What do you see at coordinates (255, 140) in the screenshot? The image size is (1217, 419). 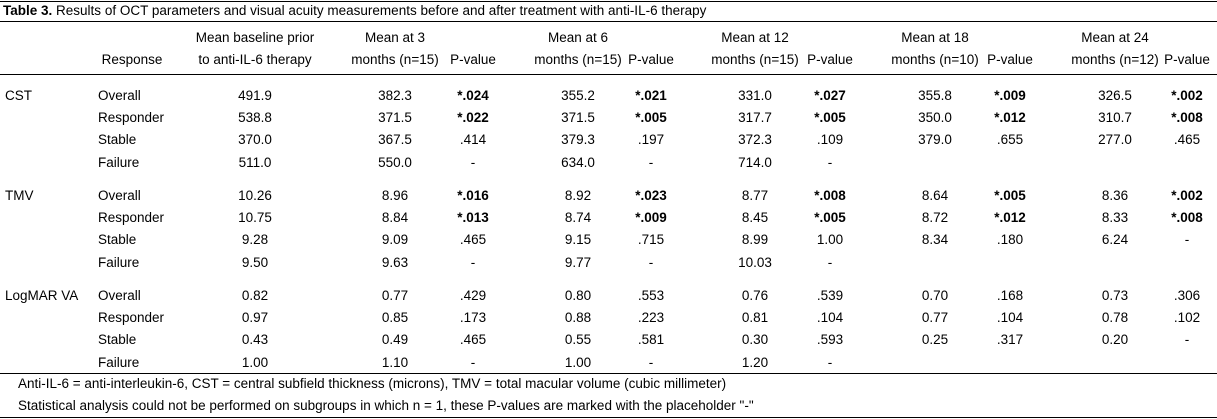 I see `cell: 370.0` at bounding box center [255, 140].